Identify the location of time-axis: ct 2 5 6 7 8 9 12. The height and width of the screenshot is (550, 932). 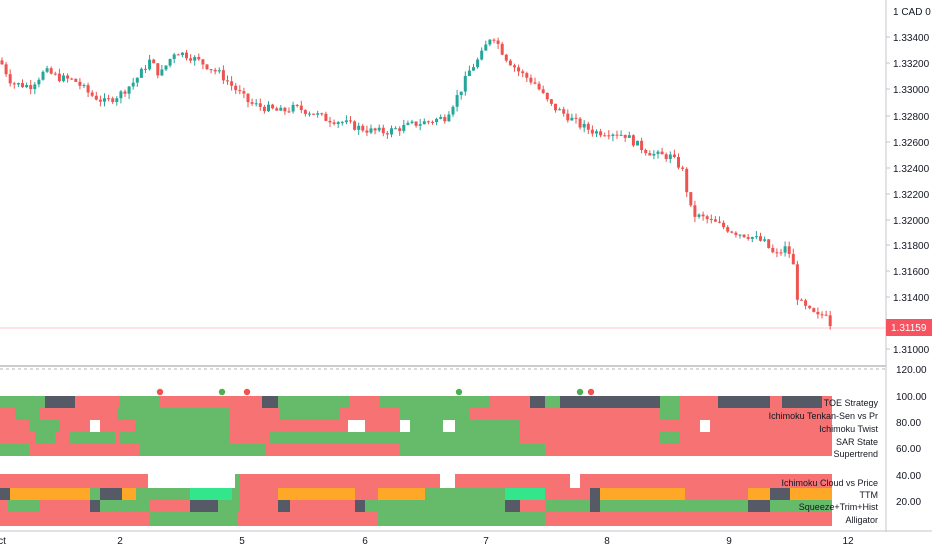
(427, 541).